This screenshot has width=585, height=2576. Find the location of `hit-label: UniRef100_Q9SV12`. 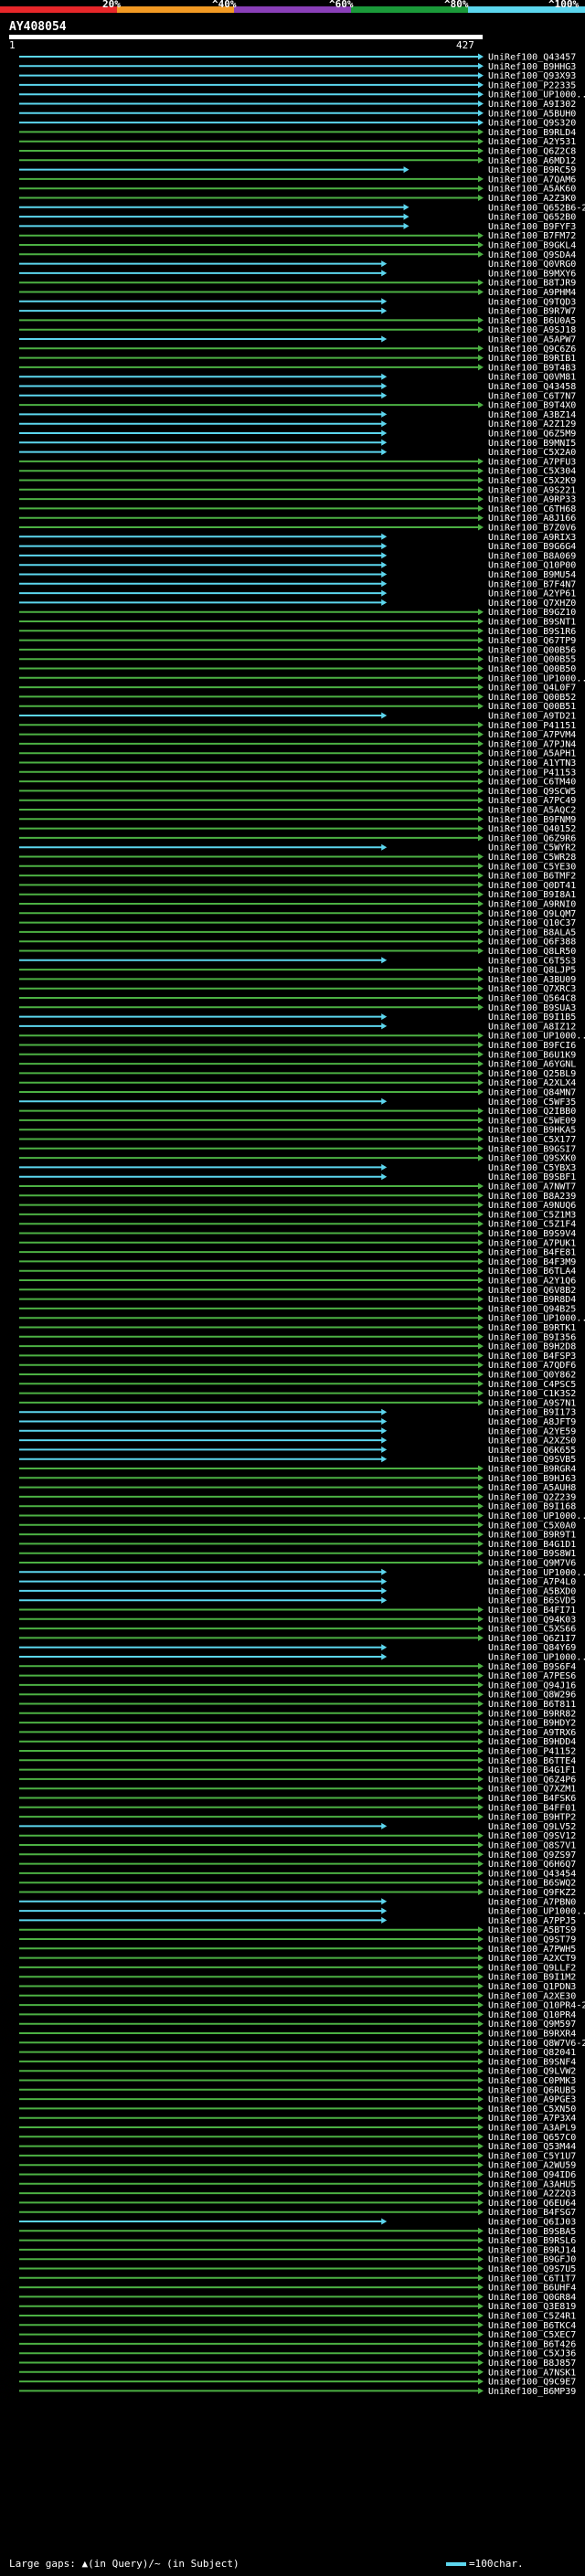

hit-label: UniRef100_Q9SV12 is located at coordinates (532, 1836).